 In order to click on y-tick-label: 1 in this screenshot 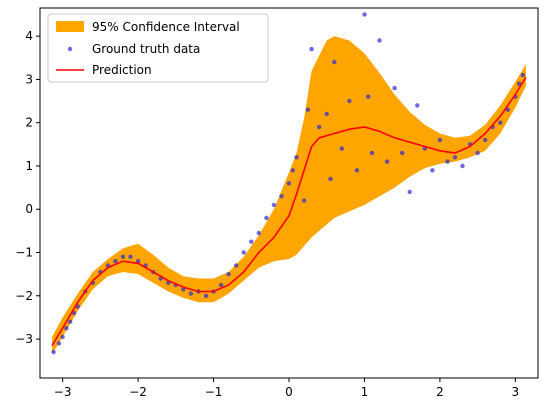, I will do `click(29, 166)`.